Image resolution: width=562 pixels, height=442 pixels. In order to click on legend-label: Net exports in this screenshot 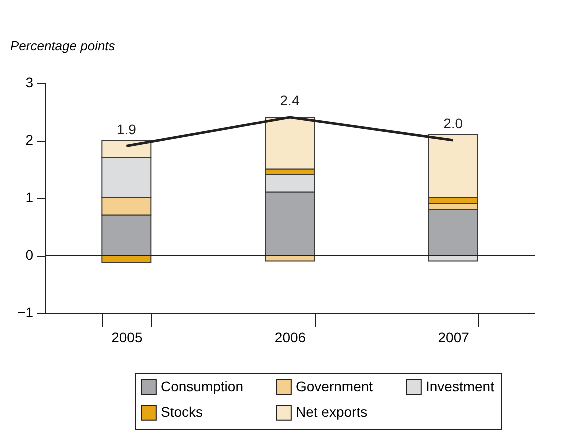, I will do `click(332, 412)`.